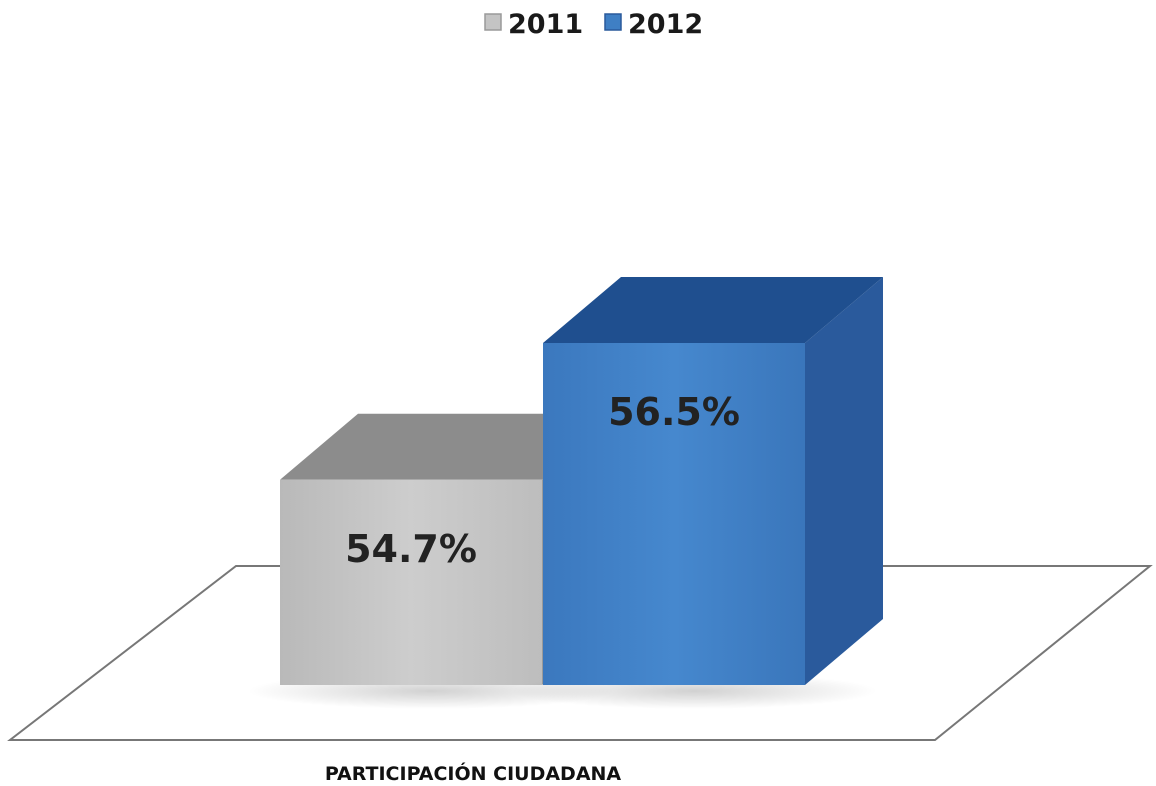 The width and height of the screenshot is (1156, 786). I want to click on data-label-2012: 56.5%, so click(674, 412).